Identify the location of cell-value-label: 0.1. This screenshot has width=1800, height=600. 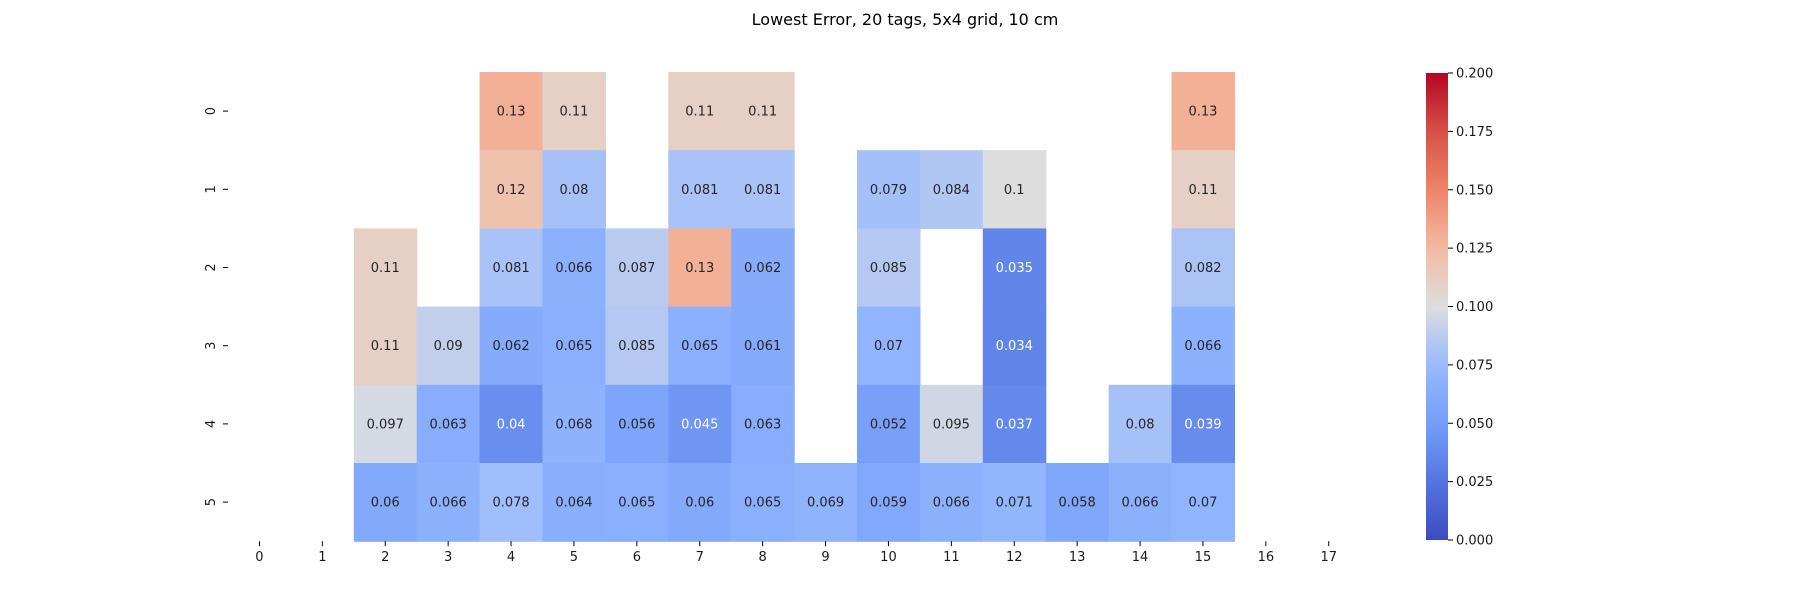
(1014, 190).